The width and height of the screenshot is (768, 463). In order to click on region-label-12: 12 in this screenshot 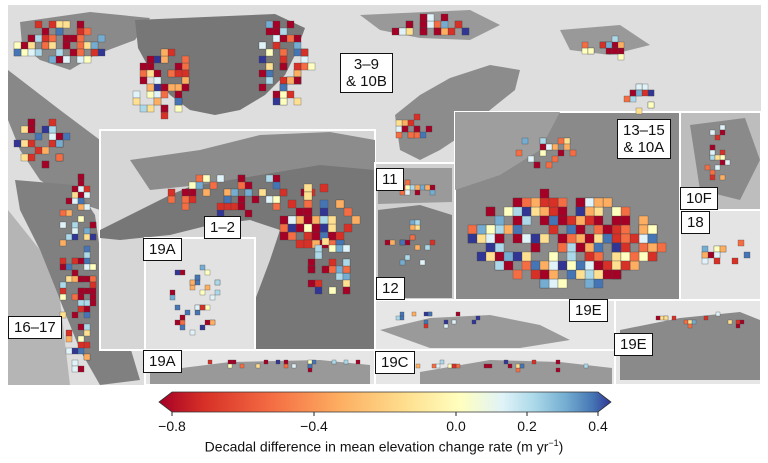, I will do `click(390, 288)`.